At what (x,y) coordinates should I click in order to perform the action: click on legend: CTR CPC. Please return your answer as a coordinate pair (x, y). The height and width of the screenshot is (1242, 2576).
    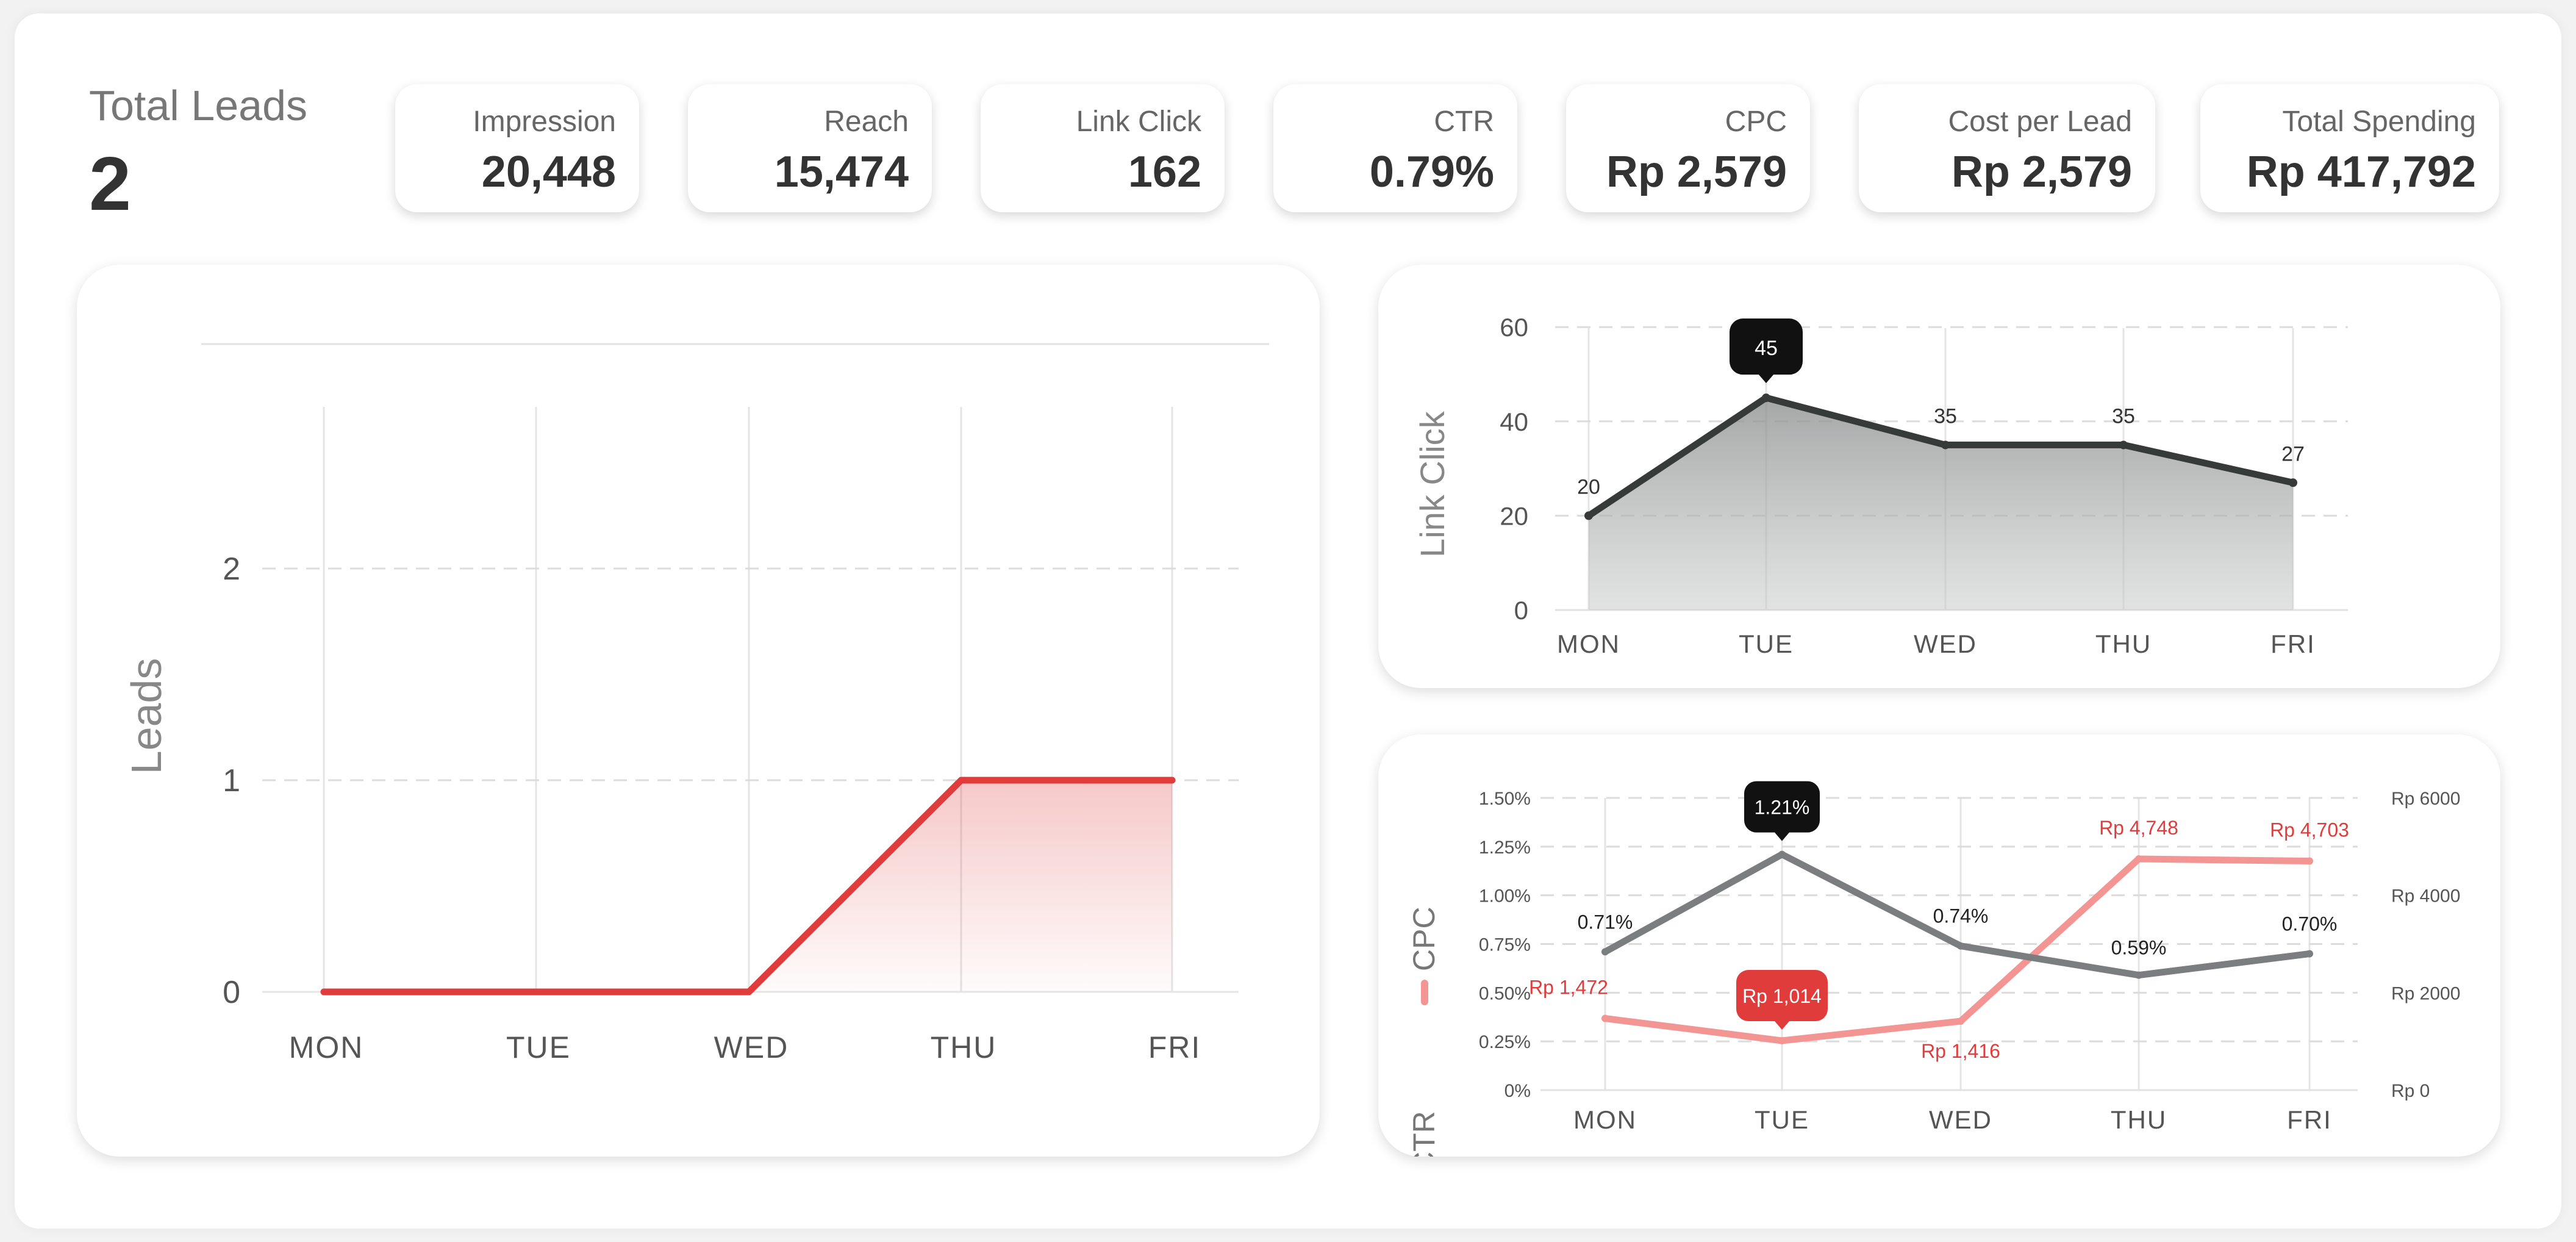
    Looking at the image, I should click on (1424, 1057).